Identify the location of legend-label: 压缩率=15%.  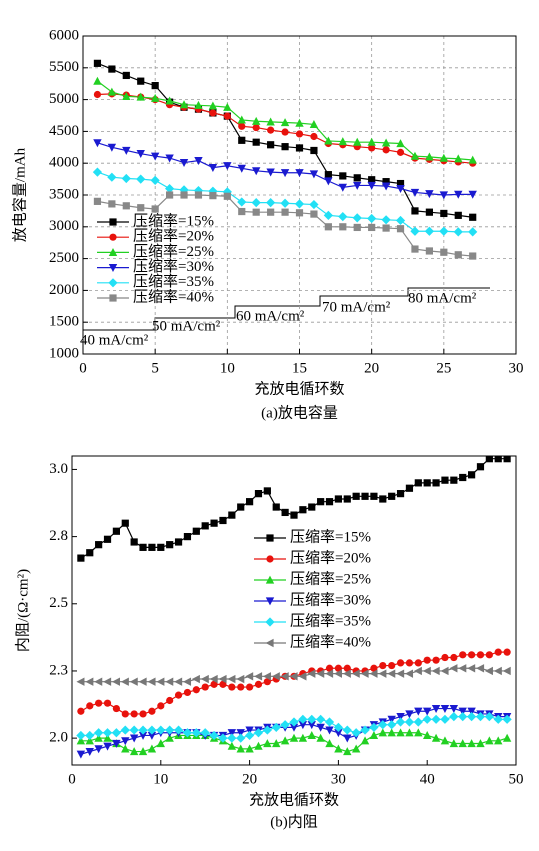
(330, 536).